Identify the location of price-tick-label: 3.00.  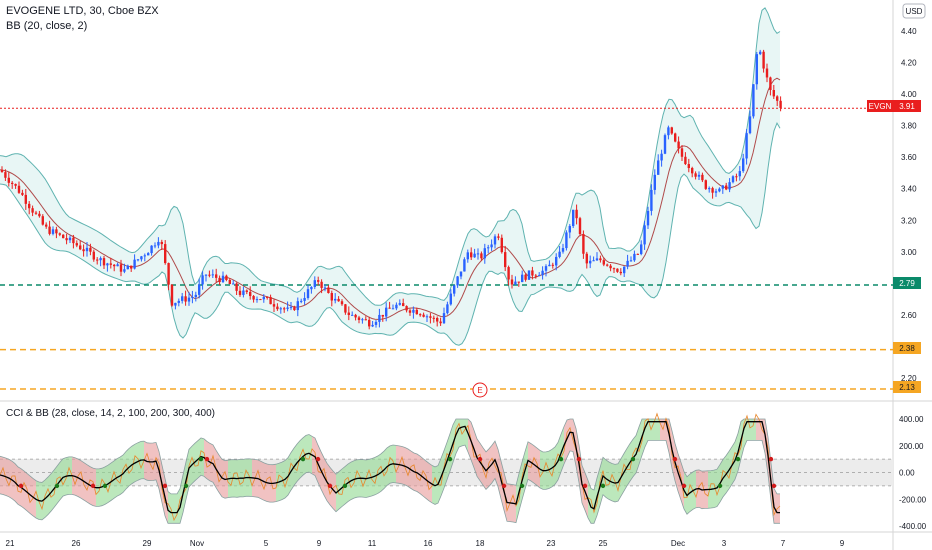
(909, 252).